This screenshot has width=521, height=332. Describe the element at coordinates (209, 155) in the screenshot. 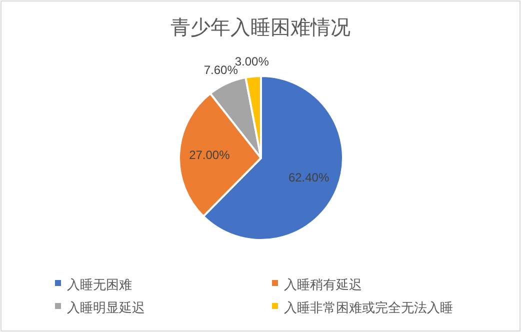

I see `data-label: 27.00%` at that location.